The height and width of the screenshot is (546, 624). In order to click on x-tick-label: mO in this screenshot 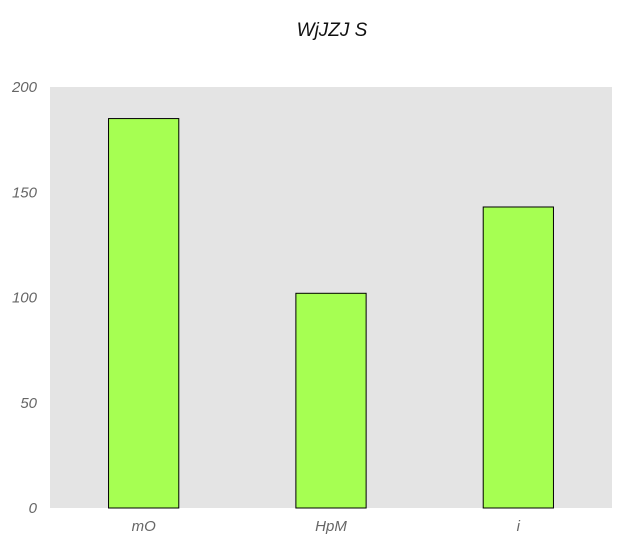, I will do `click(144, 526)`.